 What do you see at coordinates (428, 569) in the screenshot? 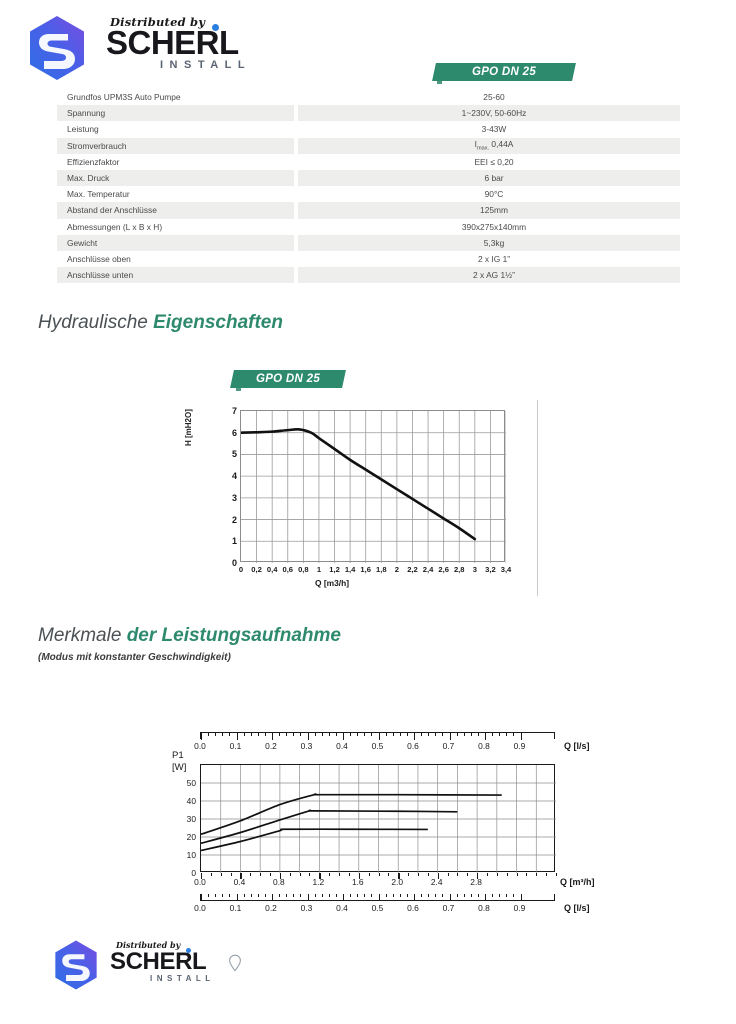
I see `hydraulic-chart-xtick: 2,4` at bounding box center [428, 569].